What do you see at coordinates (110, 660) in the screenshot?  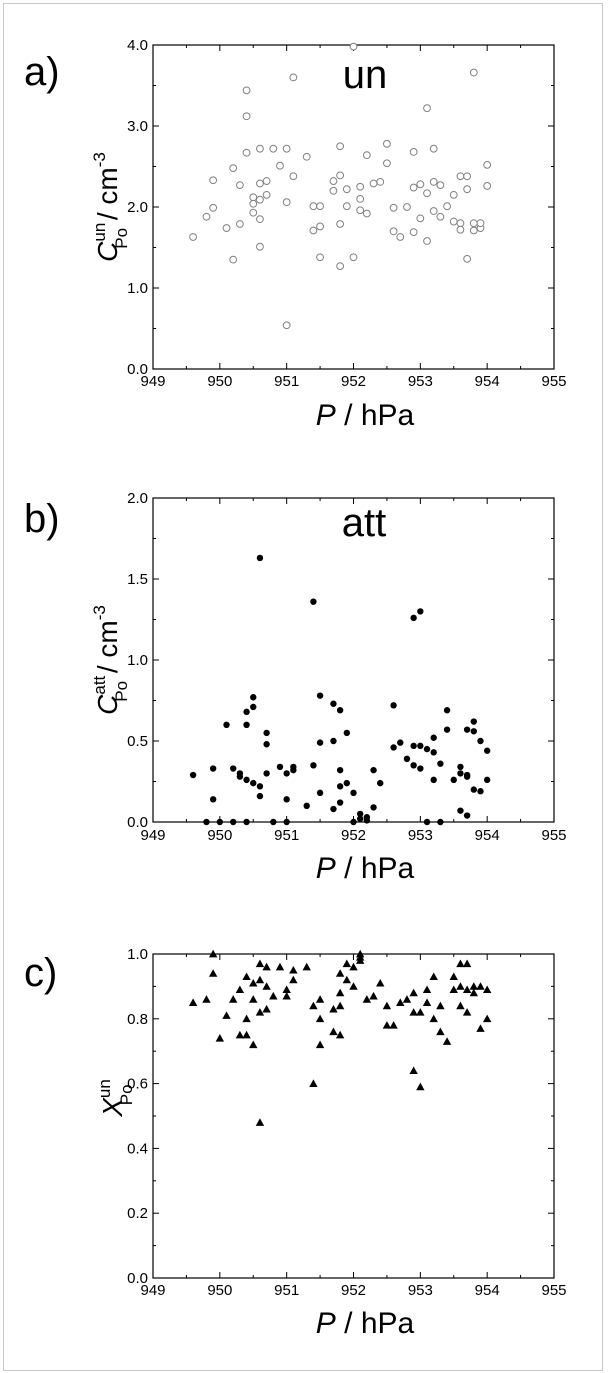 I see `y-axis-label: Catt Po / cm-3` at bounding box center [110, 660].